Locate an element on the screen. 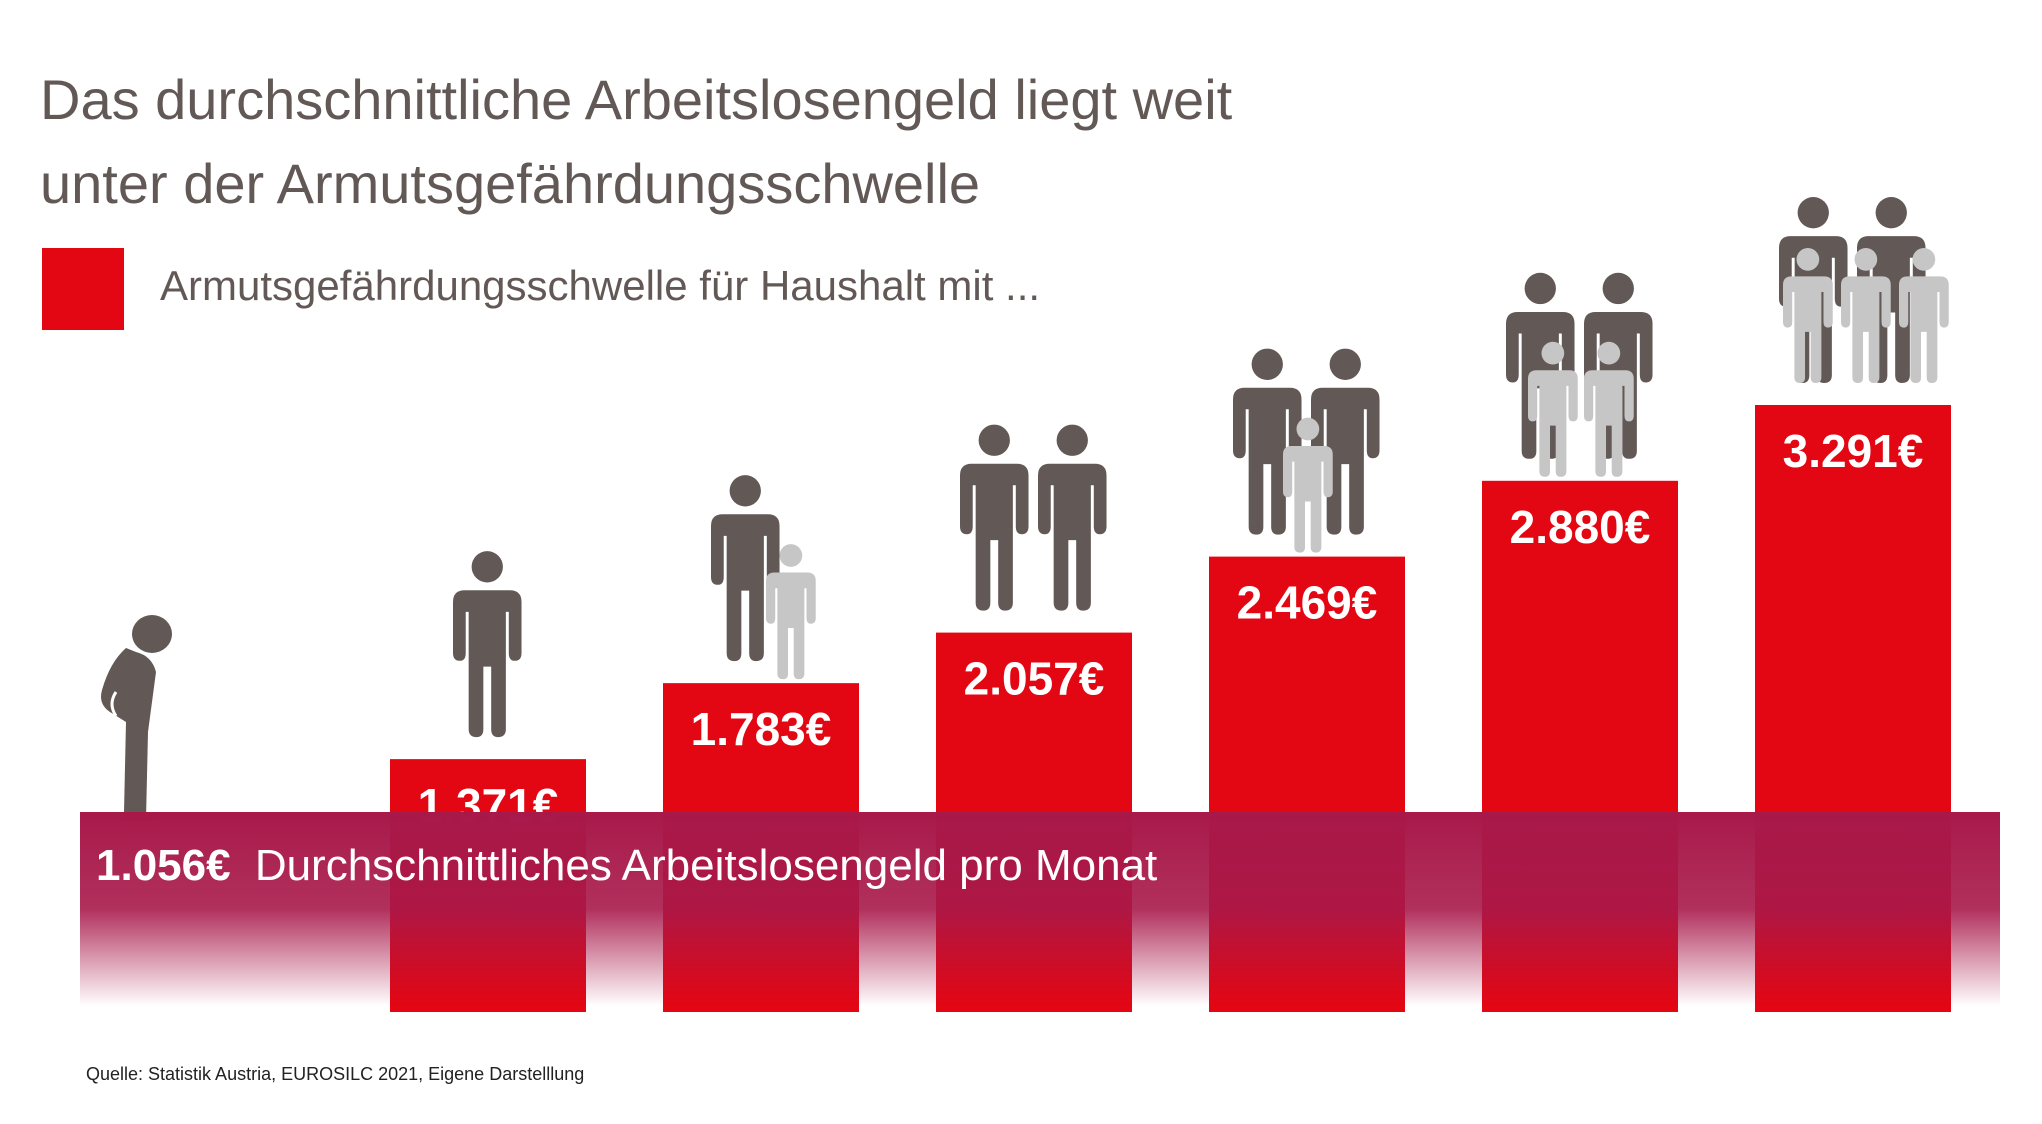 This screenshot has width=2042, height=1124. bar-value-label: 1.783€ is located at coordinates (761, 729).